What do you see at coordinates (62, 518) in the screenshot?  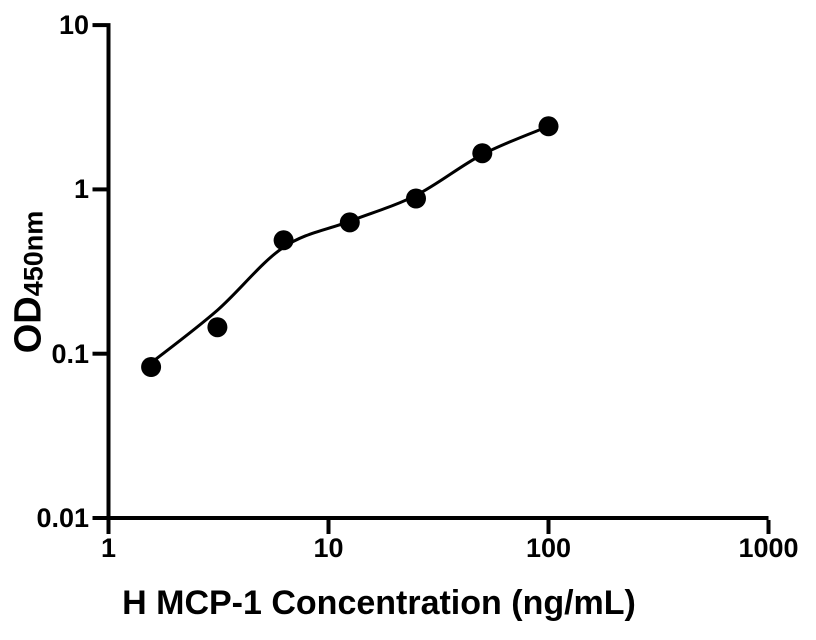 I see `y-tick-label-0.01: 0.01` at bounding box center [62, 518].